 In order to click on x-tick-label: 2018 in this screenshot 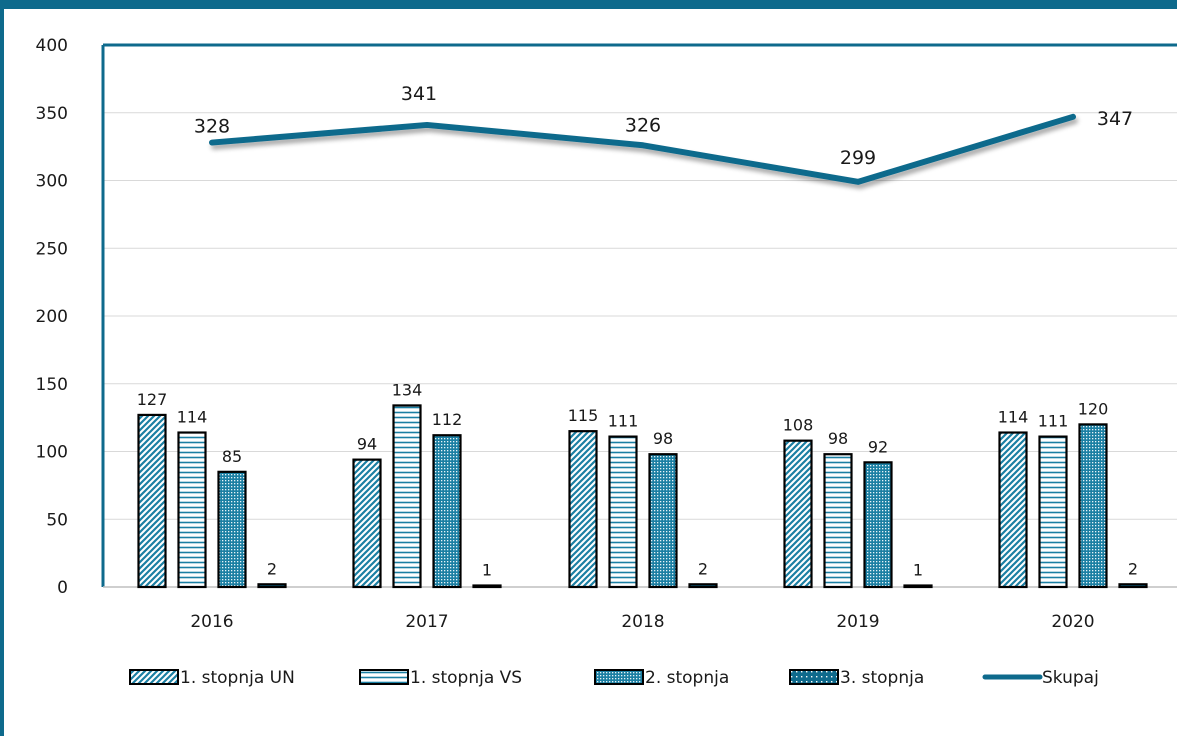, I will do `click(642, 622)`.